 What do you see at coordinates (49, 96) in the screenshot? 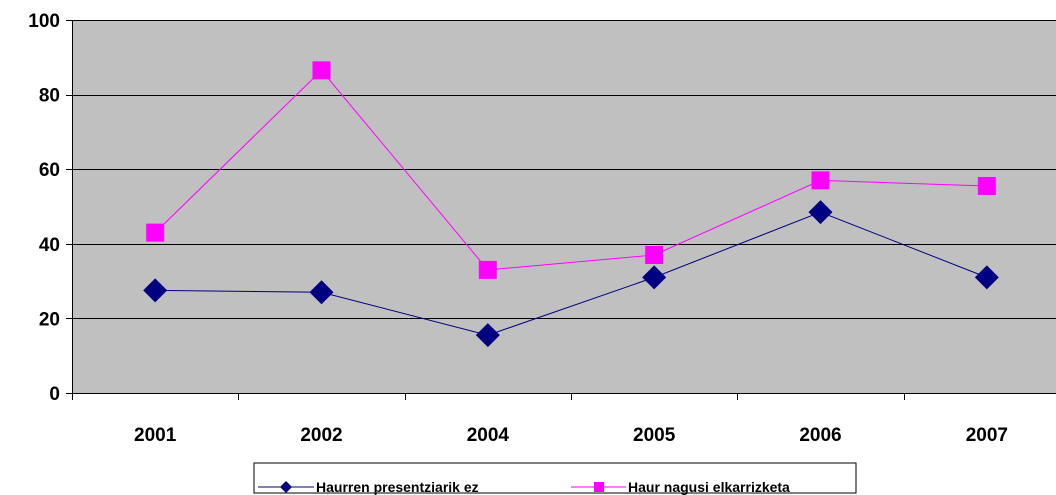
I see `y-tick-label: 80` at bounding box center [49, 96].